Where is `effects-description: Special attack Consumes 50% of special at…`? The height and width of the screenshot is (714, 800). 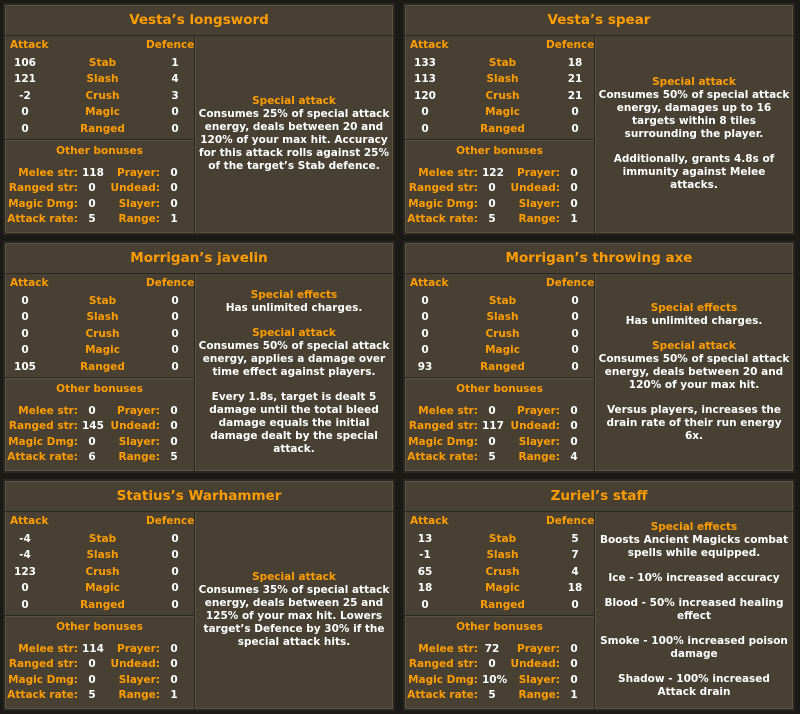
effects-description: Special attack Consumes 50% of special at… is located at coordinates (694, 134).